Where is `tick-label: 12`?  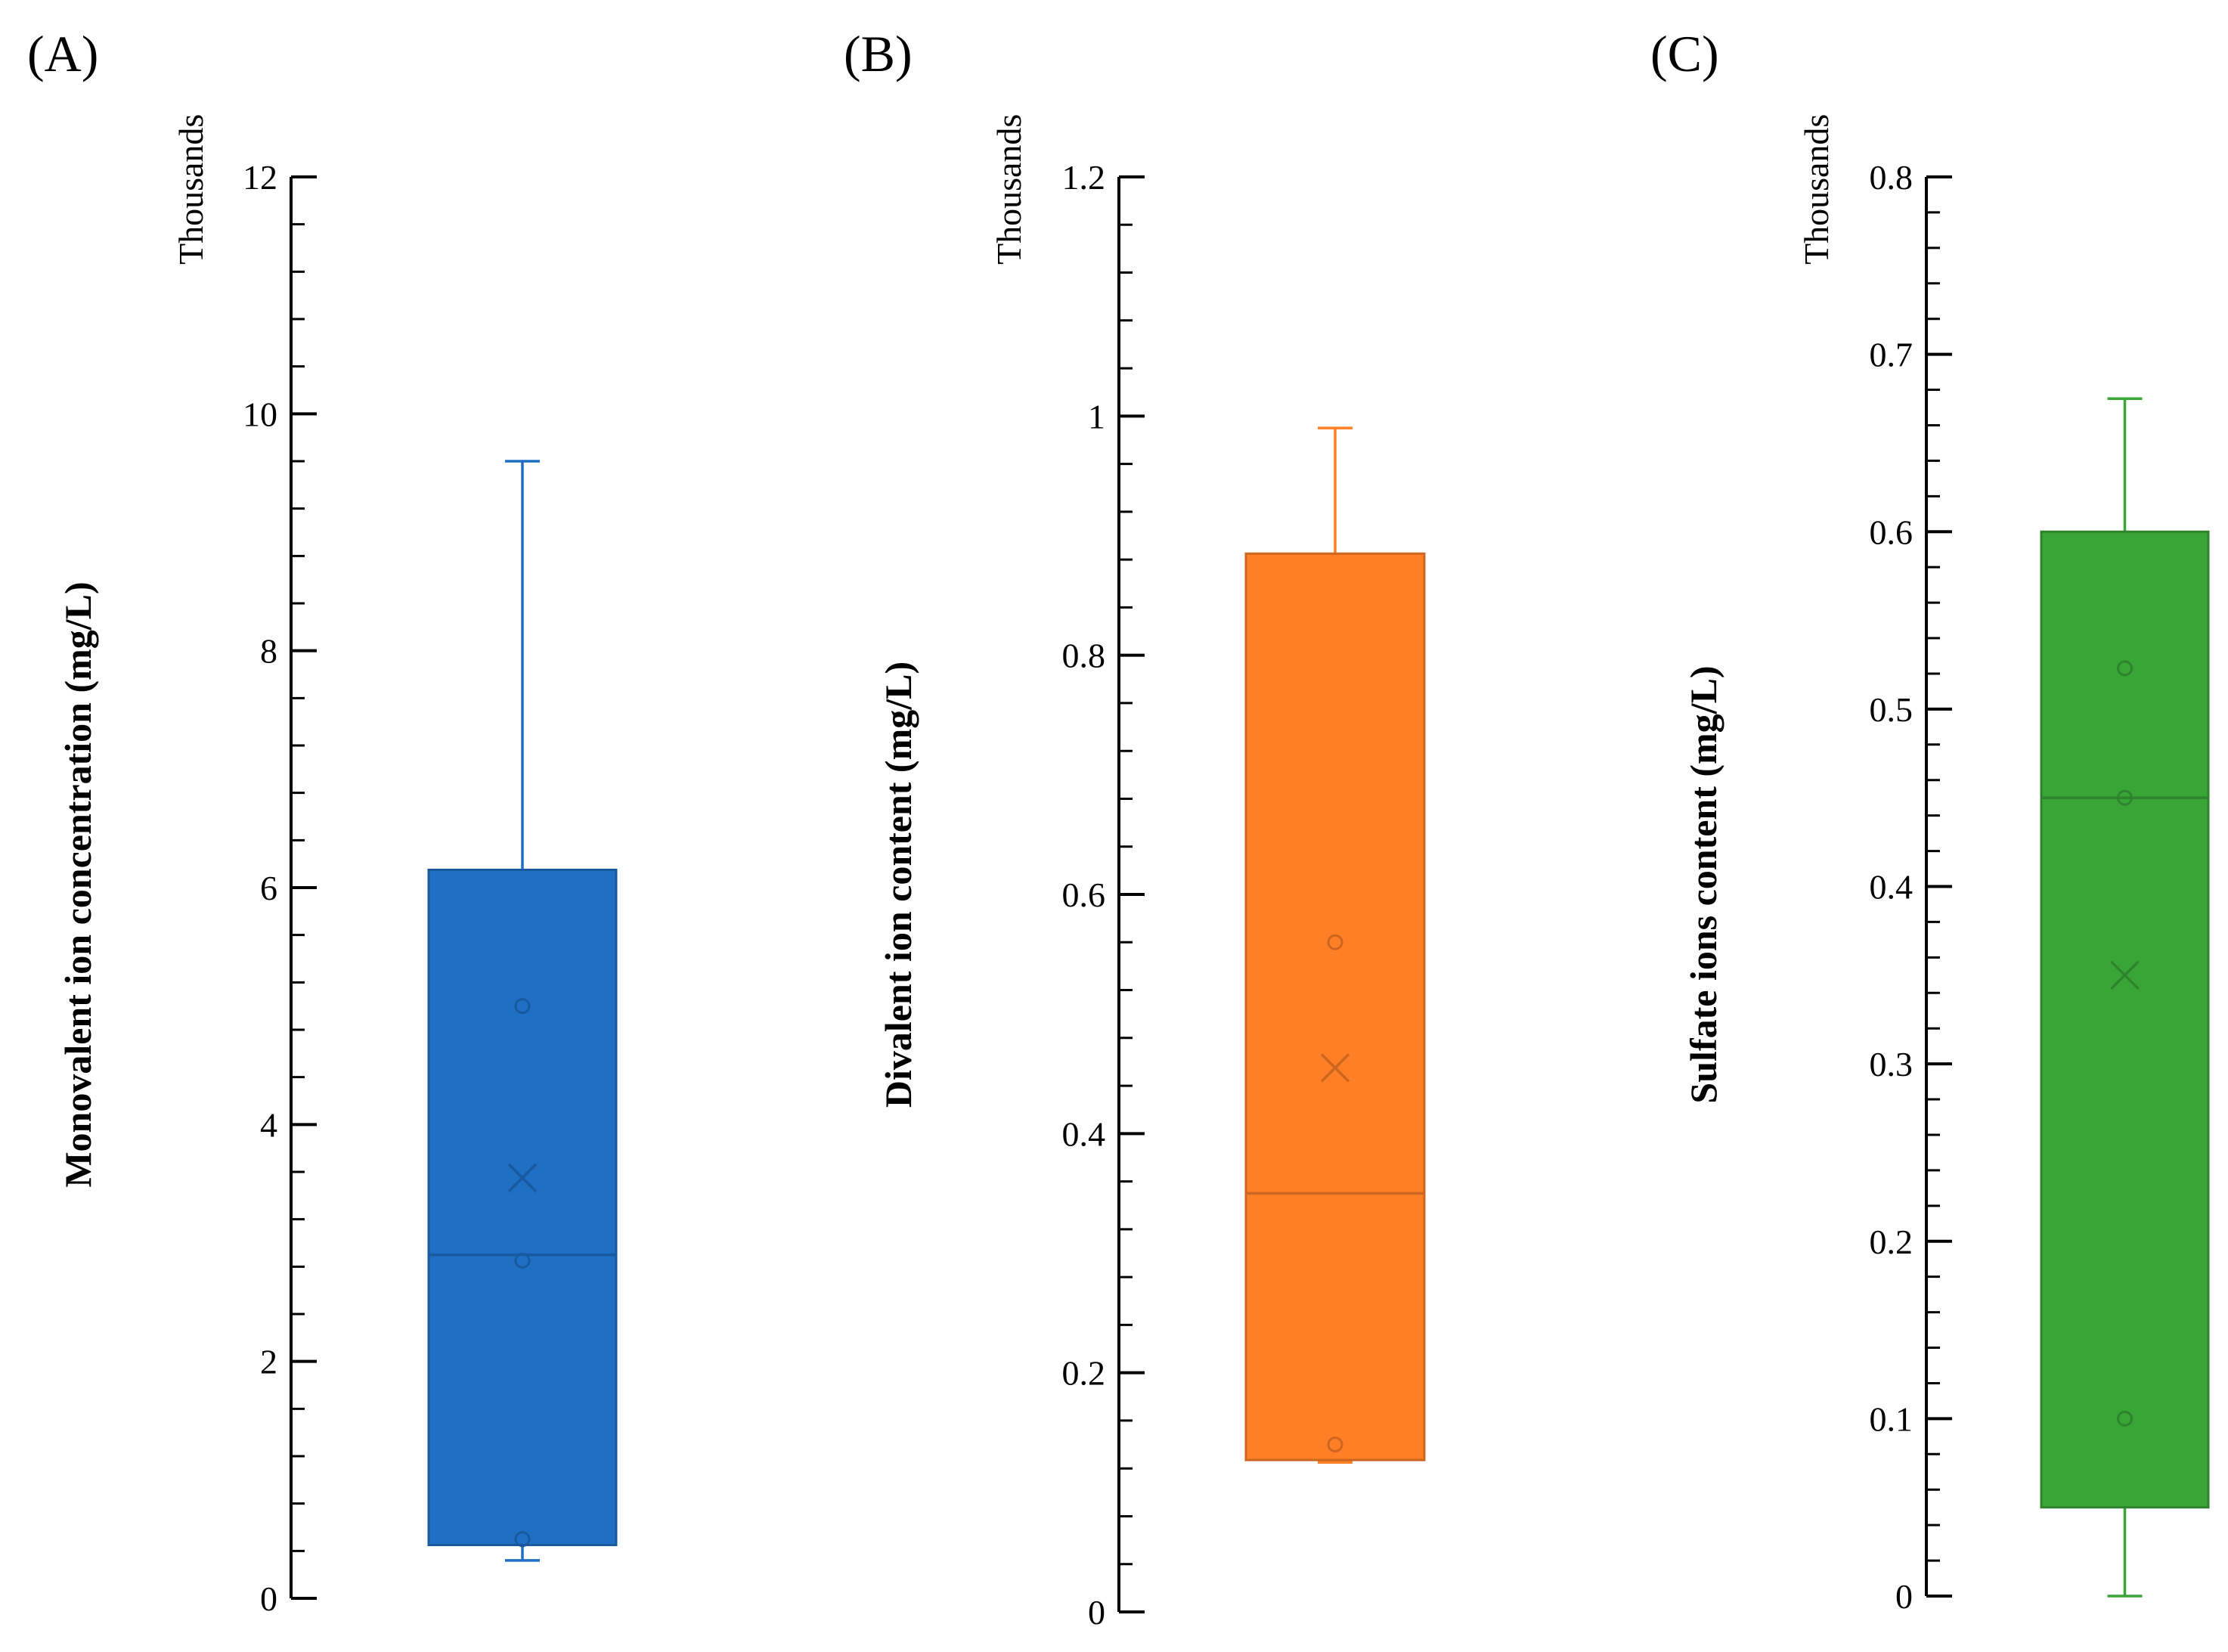 tick-label: 12 is located at coordinates (260, 178).